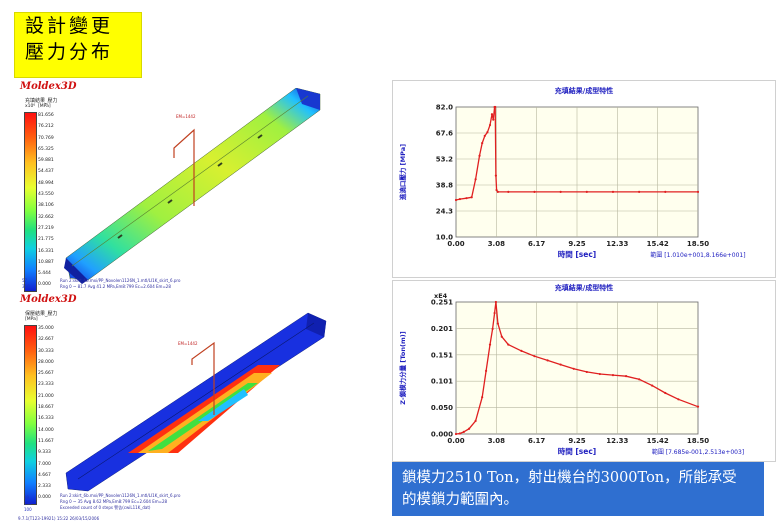 This screenshot has height=527, width=781. What do you see at coordinates (28, 504) in the screenshot?
I see `axis-triad: 39 130 100` at bounding box center [28, 504].